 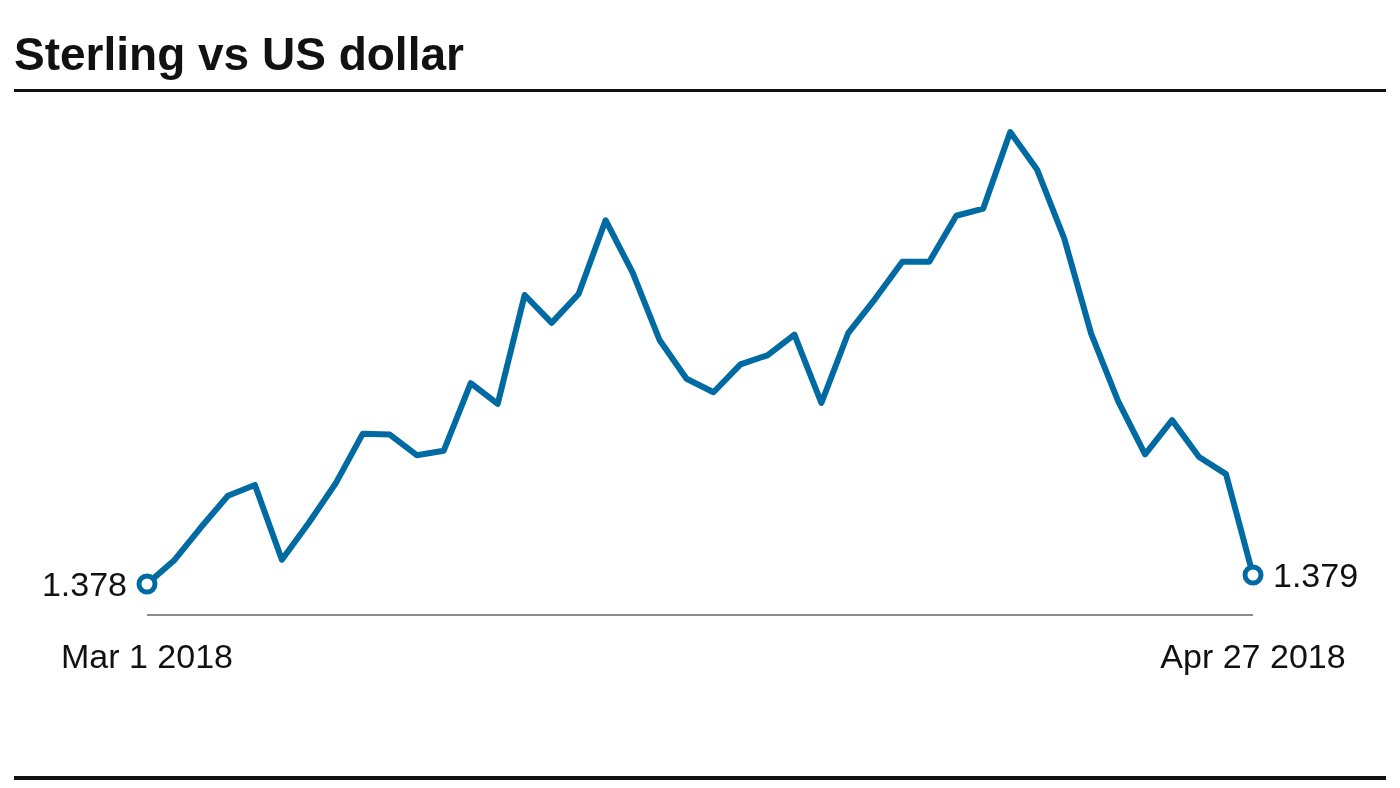 I want to click on chart-title: Sterling vs US dollar, so click(x=239, y=54).